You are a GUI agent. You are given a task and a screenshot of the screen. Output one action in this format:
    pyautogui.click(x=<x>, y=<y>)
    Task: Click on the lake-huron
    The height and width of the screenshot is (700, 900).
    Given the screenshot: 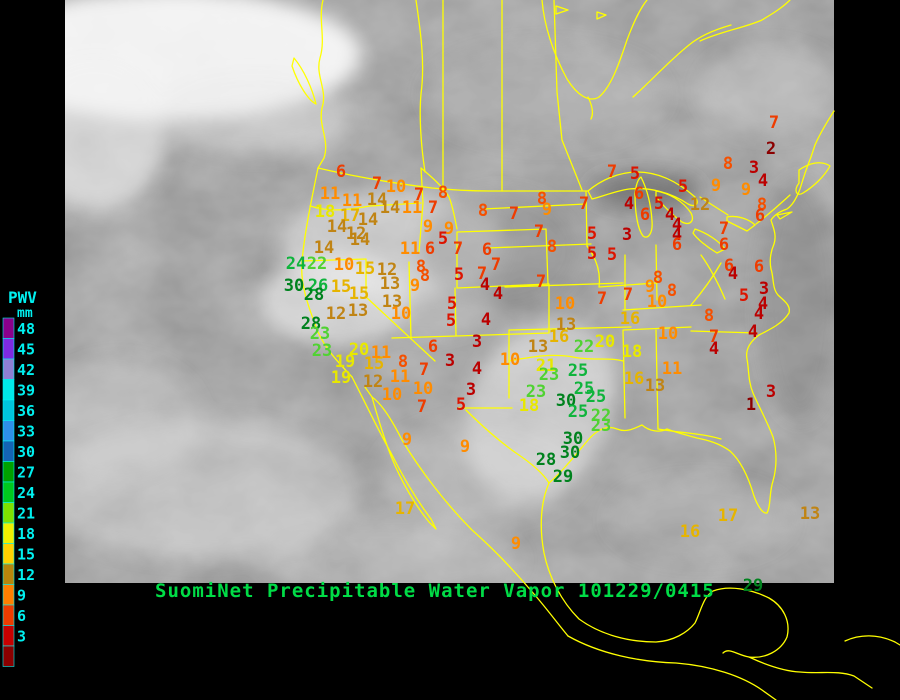 What is the action you would take?
    pyautogui.click(x=674, y=207)
    